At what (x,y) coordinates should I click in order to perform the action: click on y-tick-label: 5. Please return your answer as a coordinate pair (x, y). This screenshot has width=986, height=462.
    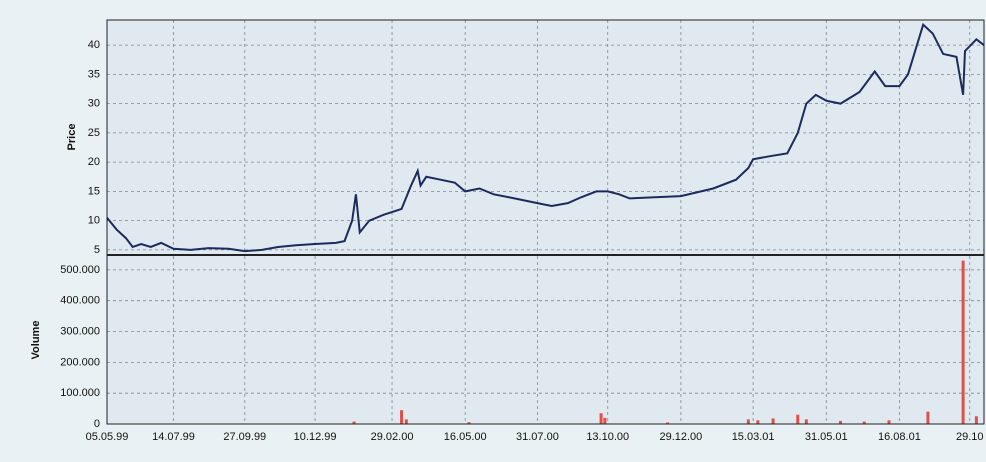
    Looking at the image, I should click on (97, 250).